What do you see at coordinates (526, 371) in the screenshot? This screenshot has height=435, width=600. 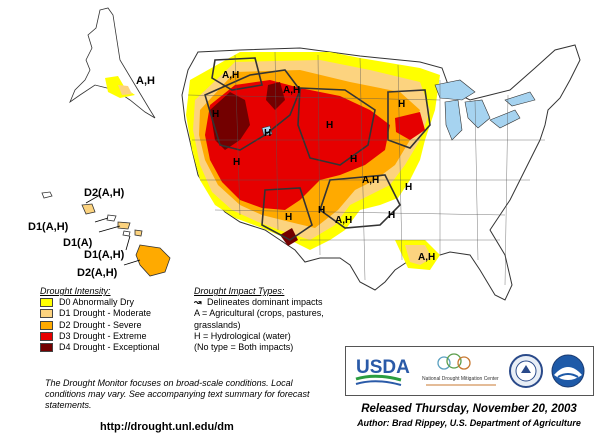 I see `commerce-seal-icon` at bounding box center [526, 371].